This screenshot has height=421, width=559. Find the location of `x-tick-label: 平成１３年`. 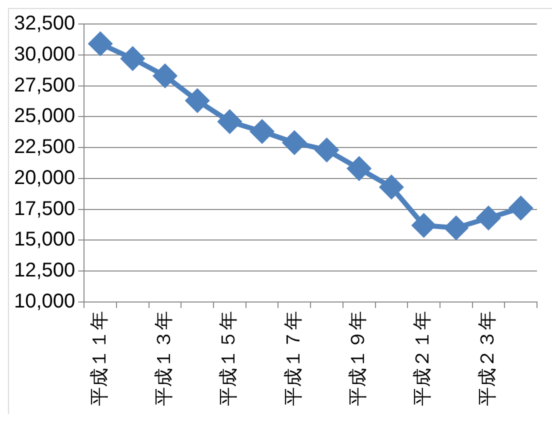

x-tick-label: 平成１３年 is located at coordinates (163, 358).